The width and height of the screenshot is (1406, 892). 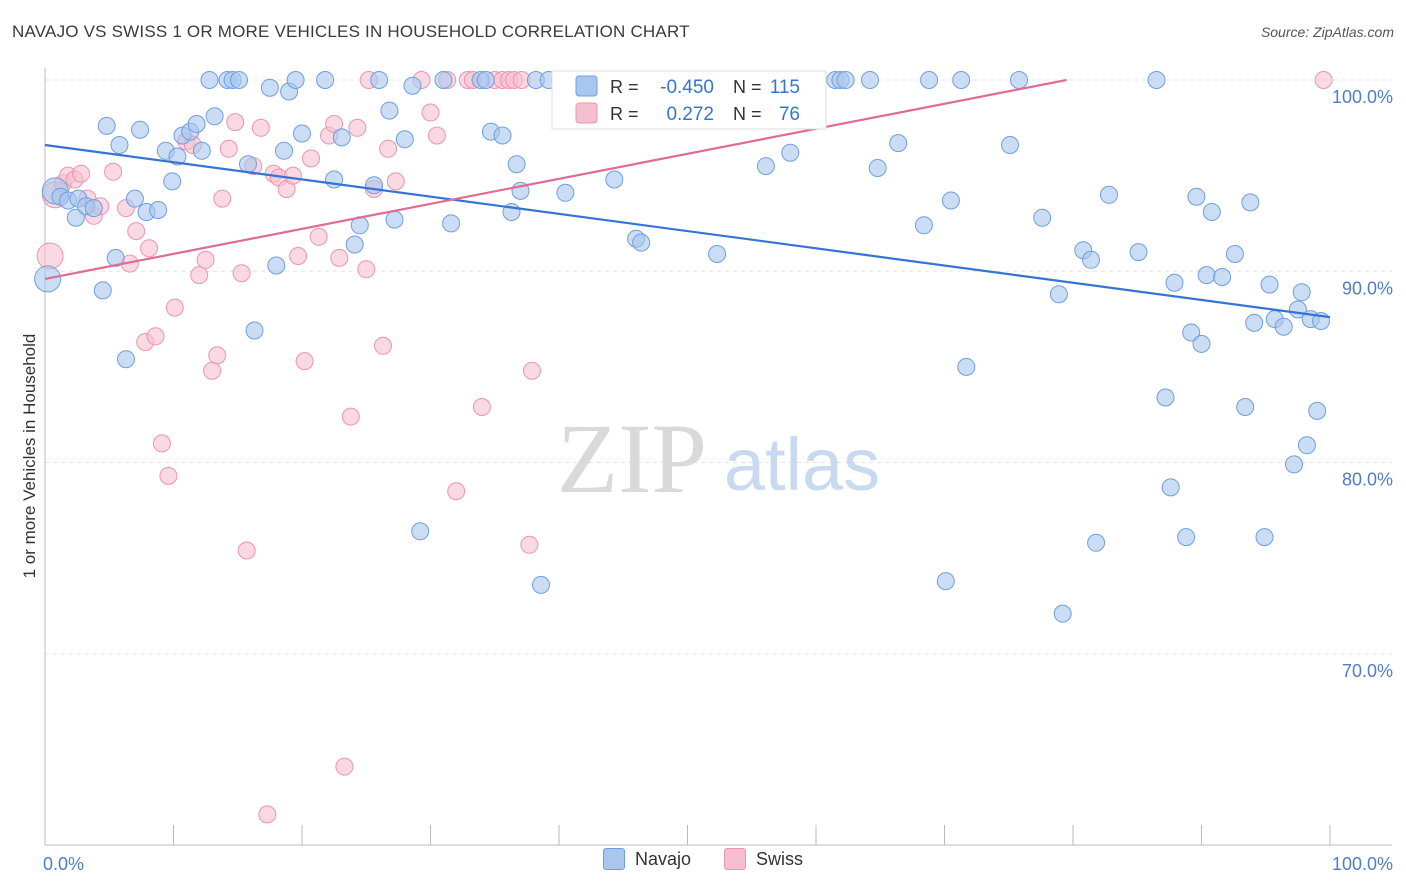 What do you see at coordinates (687, 87) in the screenshot?
I see `navajo-r-value: -0.450` at bounding box center [687, 87].